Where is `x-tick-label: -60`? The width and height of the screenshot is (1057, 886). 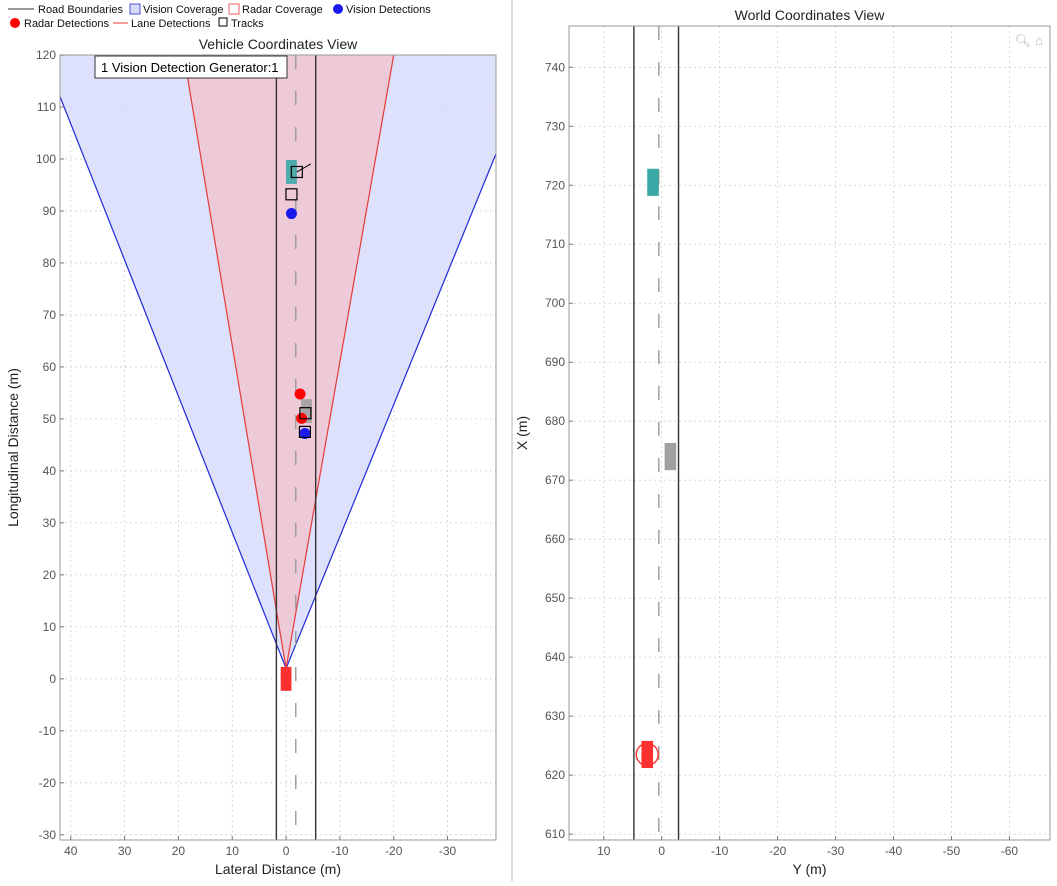
x-tick-label: -60 is located at coordinates (1010, 851).